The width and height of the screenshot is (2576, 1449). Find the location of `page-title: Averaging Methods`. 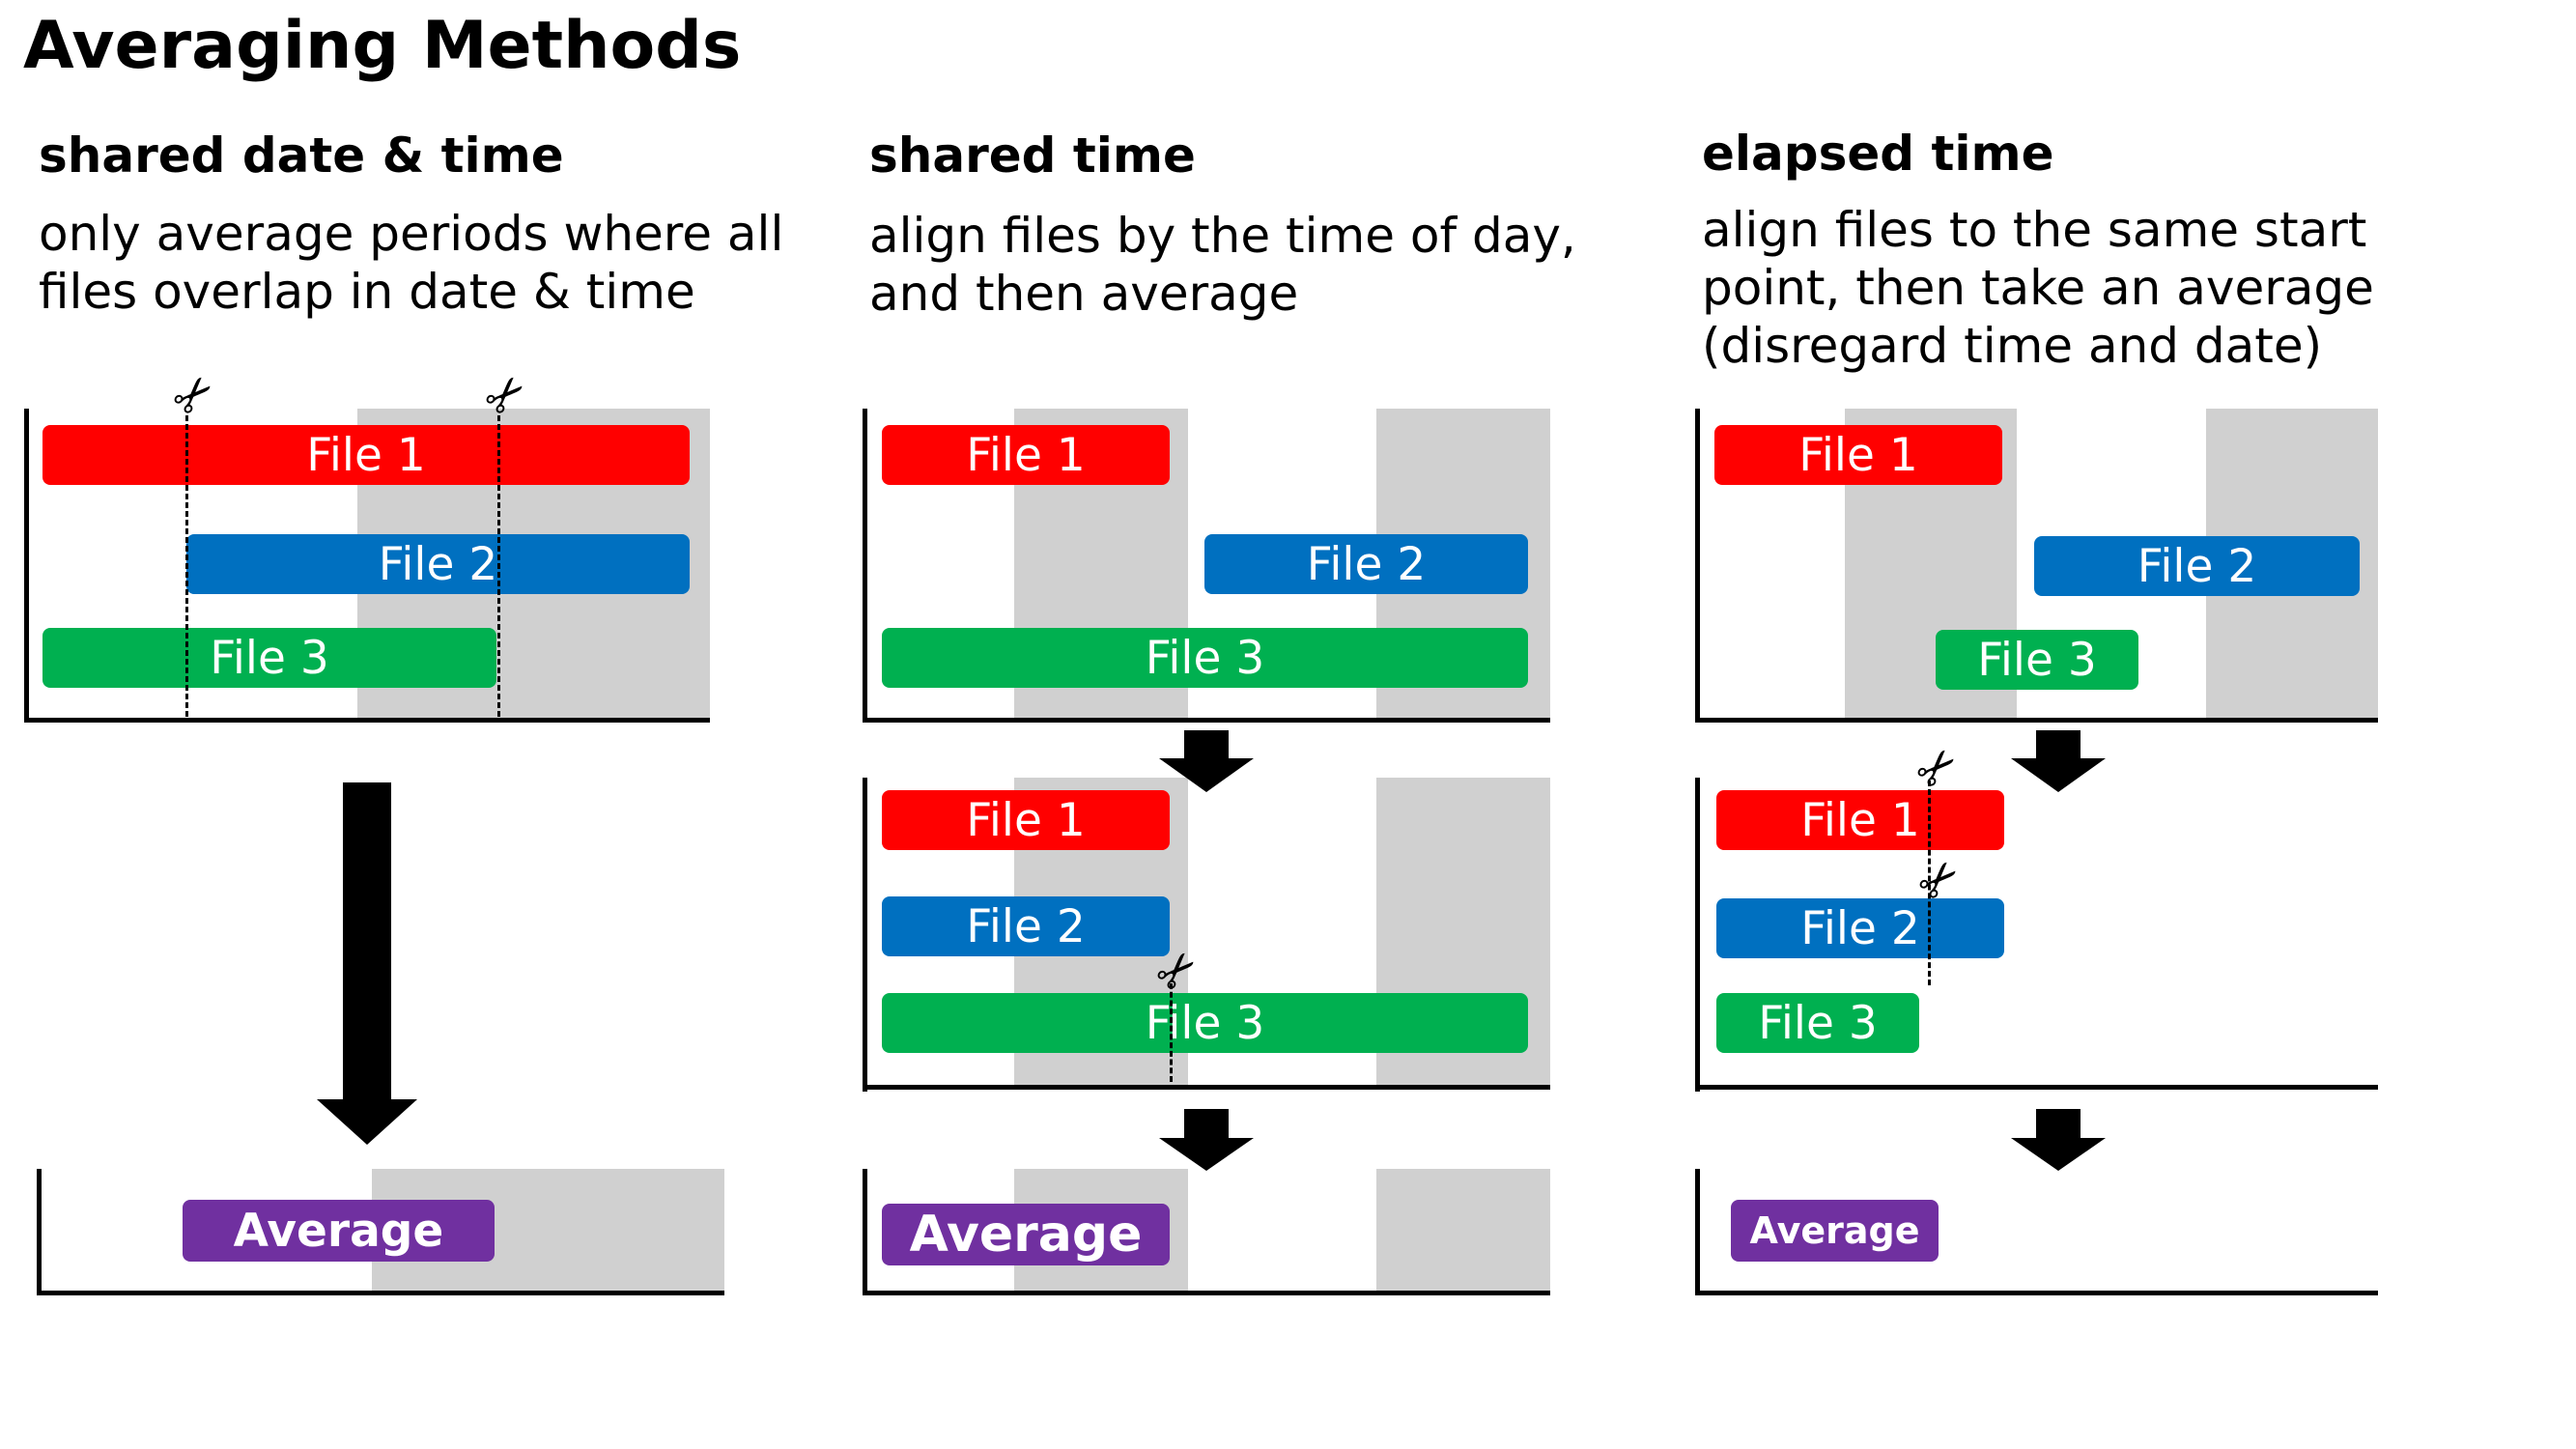

page-title: Averaging Methods is located at coordinates (382, 46).